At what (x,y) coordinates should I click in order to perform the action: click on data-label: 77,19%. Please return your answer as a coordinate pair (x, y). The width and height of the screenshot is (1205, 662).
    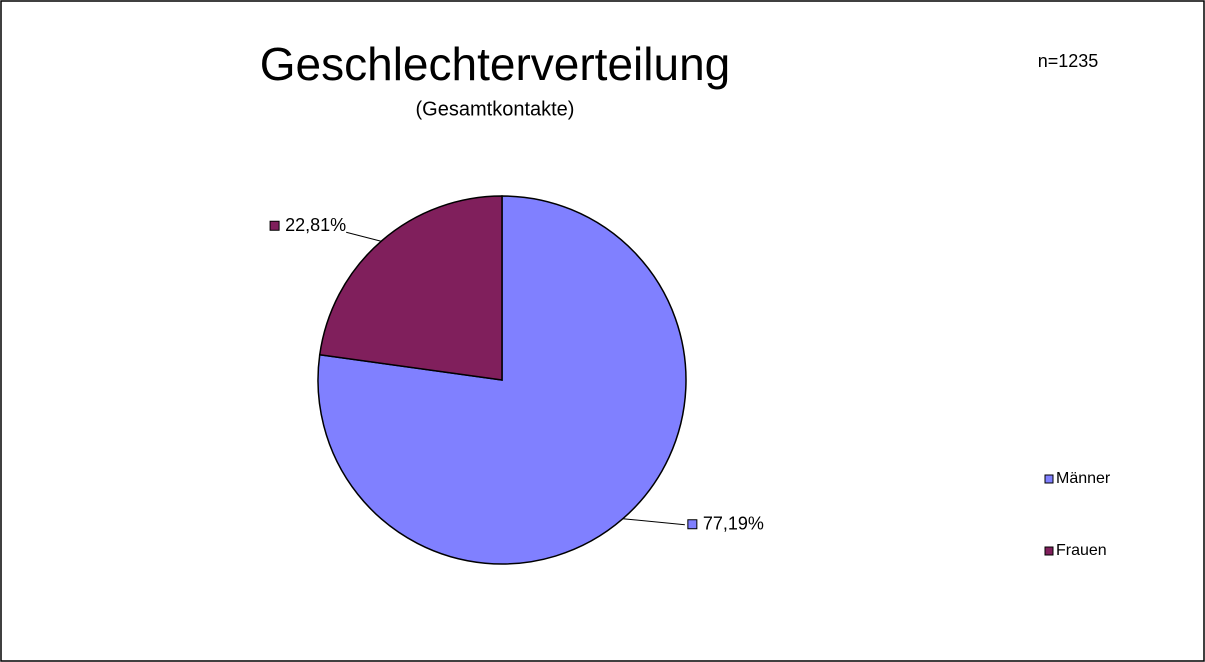
    Looking at the image, I should click on (733, 523).